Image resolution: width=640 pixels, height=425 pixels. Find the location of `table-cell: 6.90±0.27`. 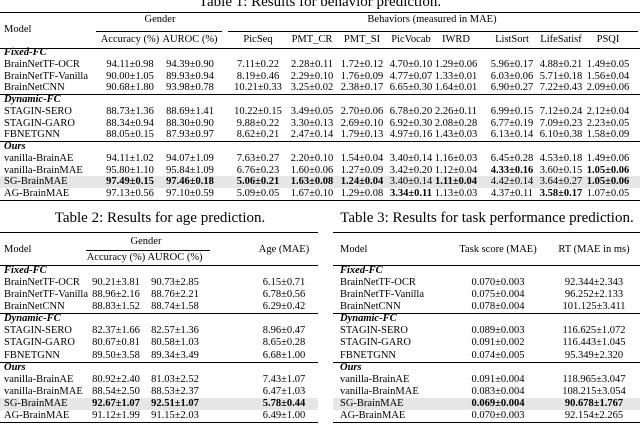

table-cell: 6.90±0.27 is located at coordinates (512, 88).